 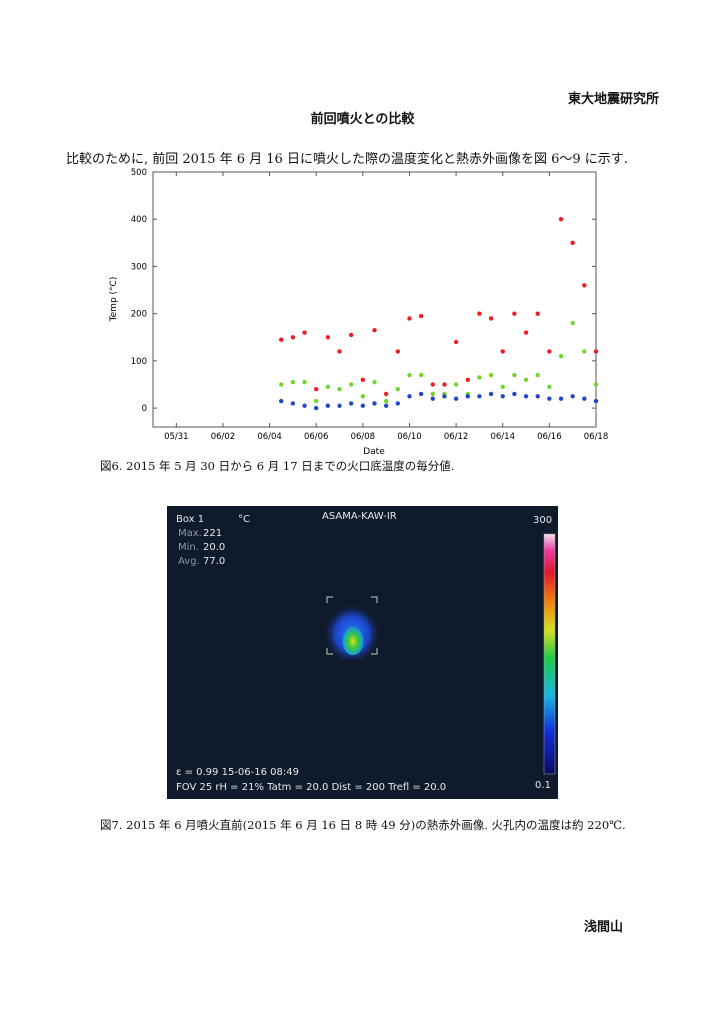 What do you see at coordinates (213, 533) in the screenshot?
I see `ir-max-value: 221` at bounding box center [213, 533].